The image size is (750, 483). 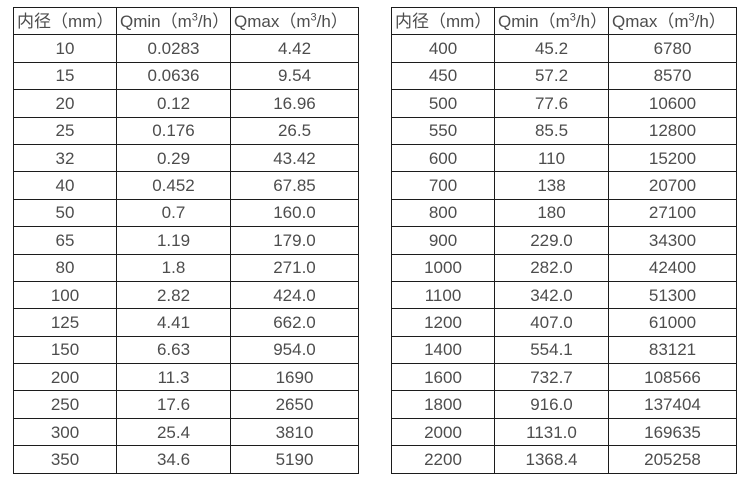 I want to click on table-cell: 20700, so click(x=672, y=185).